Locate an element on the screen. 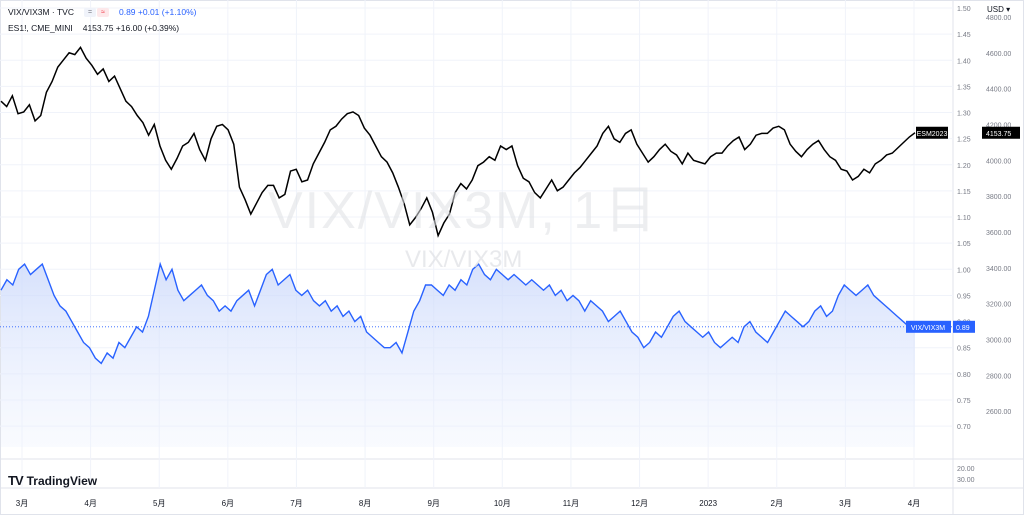  ratio-tick-label: 0.95 is located at coordinates (964, 296).